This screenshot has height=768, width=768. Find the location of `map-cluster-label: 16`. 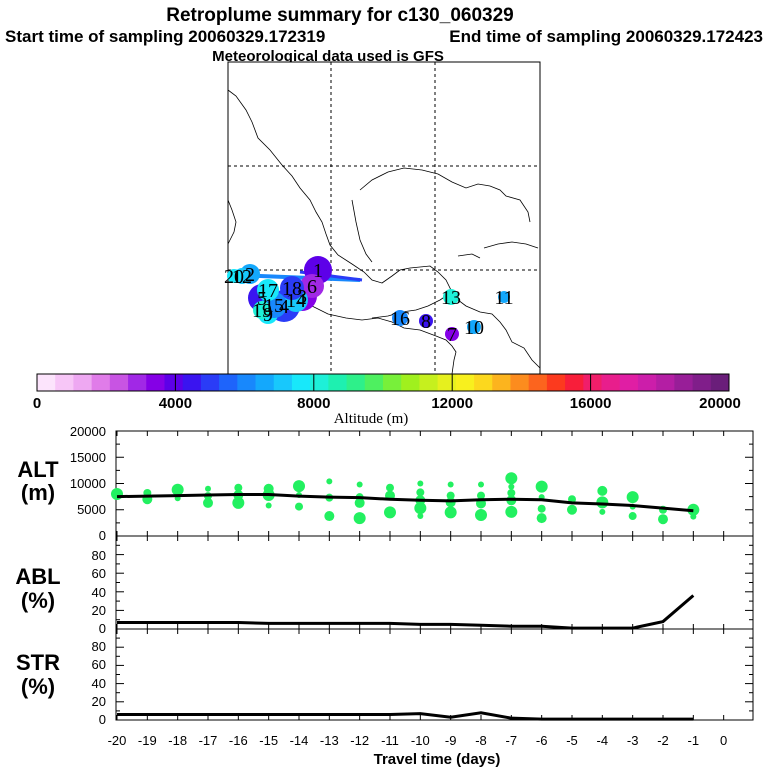

map-cluster-label: 16 is located at coordinates (400, 319).